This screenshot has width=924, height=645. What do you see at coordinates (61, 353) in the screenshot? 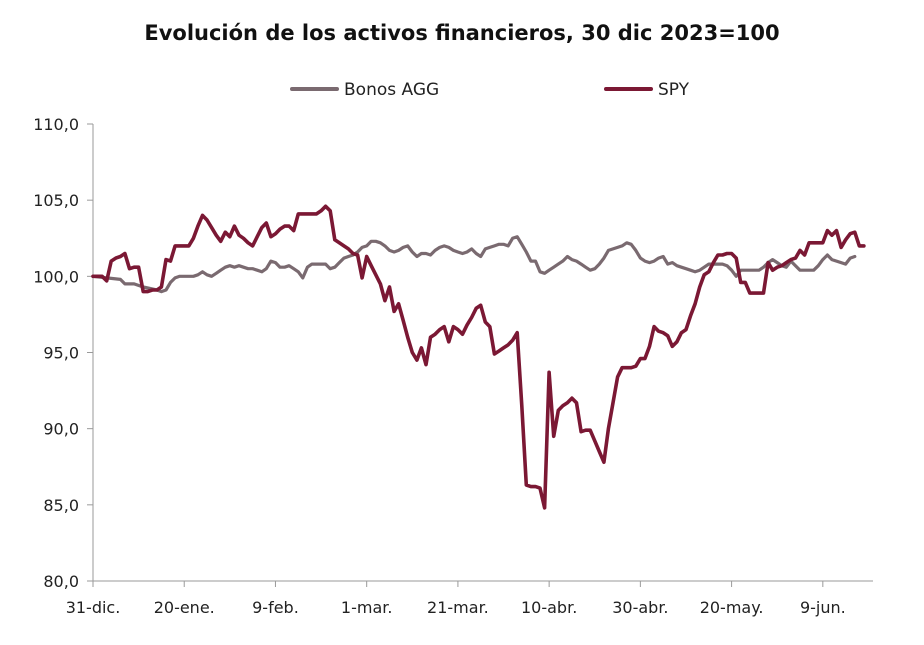
I see `y-tick-label: 95,0` at bounding box center [61, 353].